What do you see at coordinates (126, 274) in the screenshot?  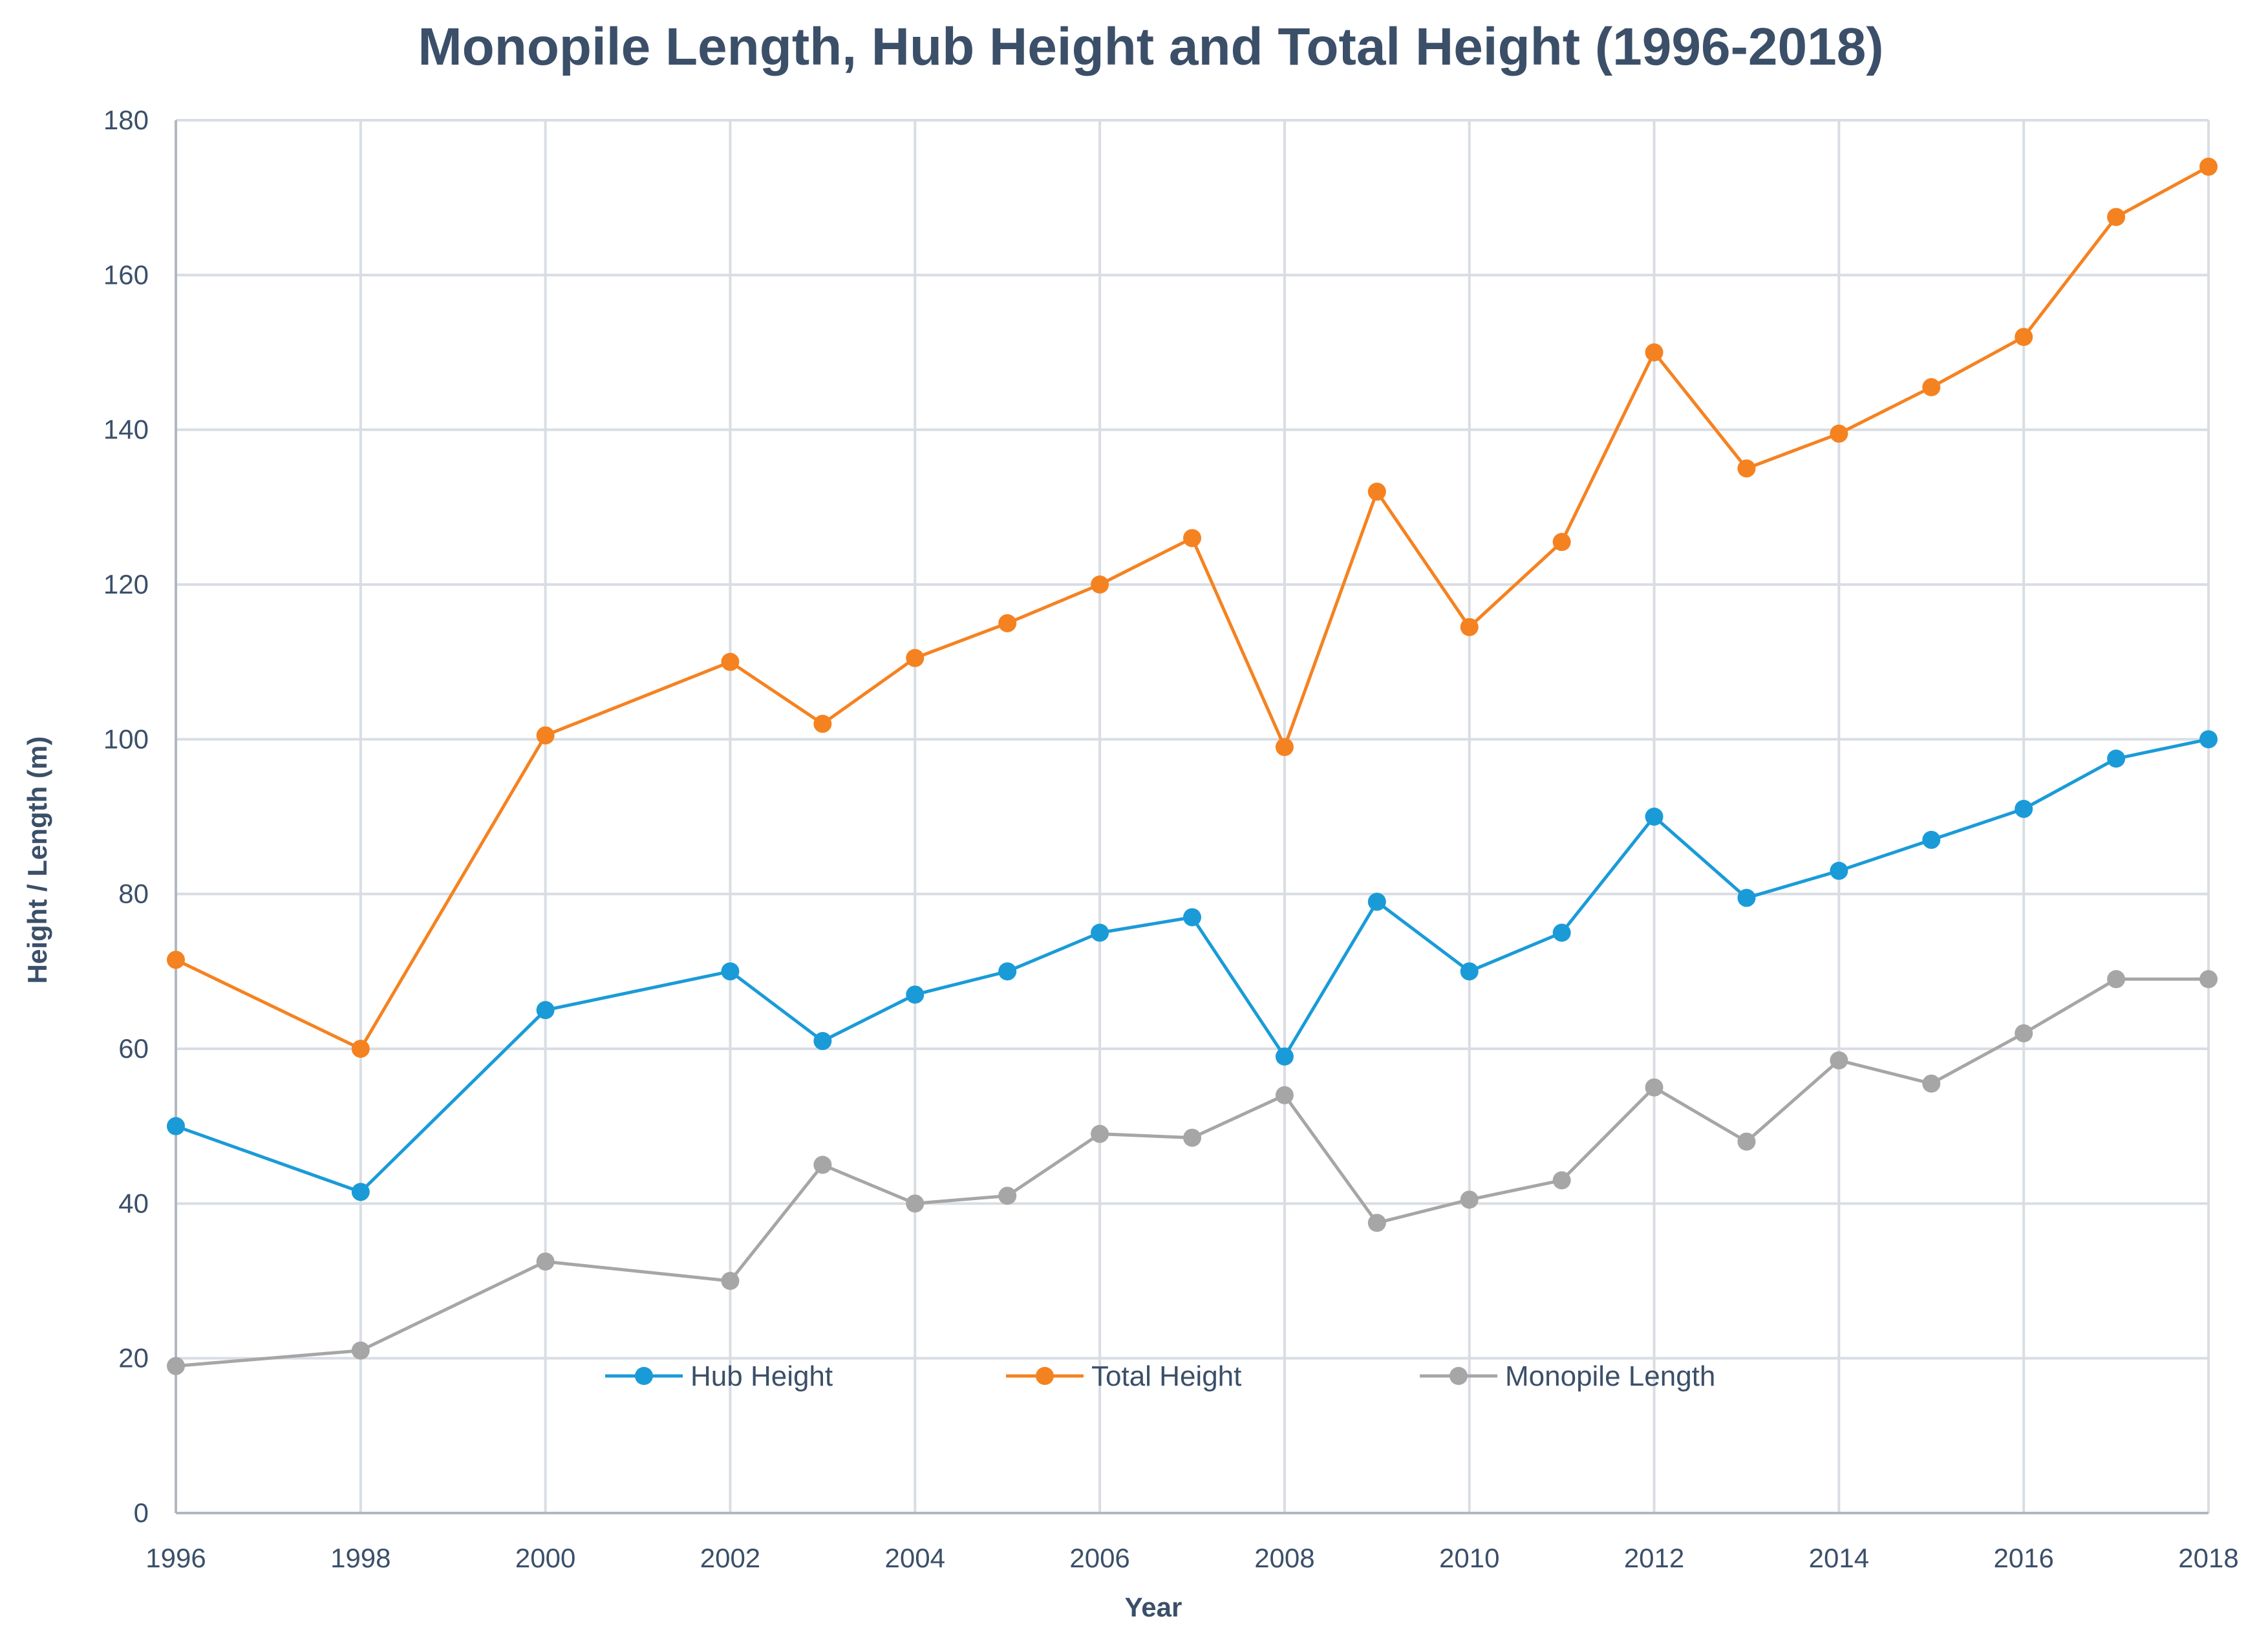 I see `y-tick-label: 160` at bounding box center [126, 274].